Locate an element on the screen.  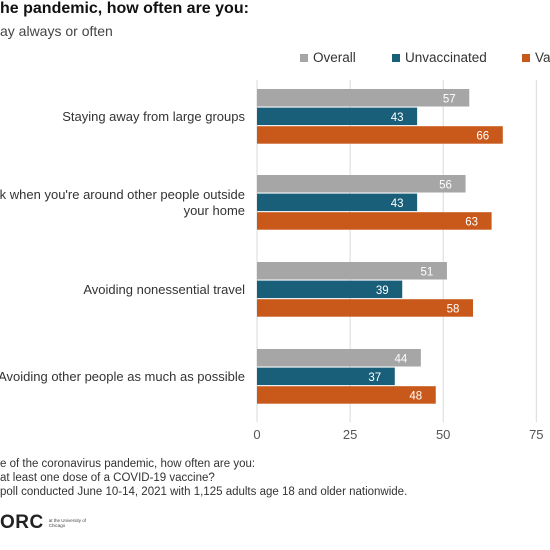
data-label: 56 is located at coordinates (445, 185).